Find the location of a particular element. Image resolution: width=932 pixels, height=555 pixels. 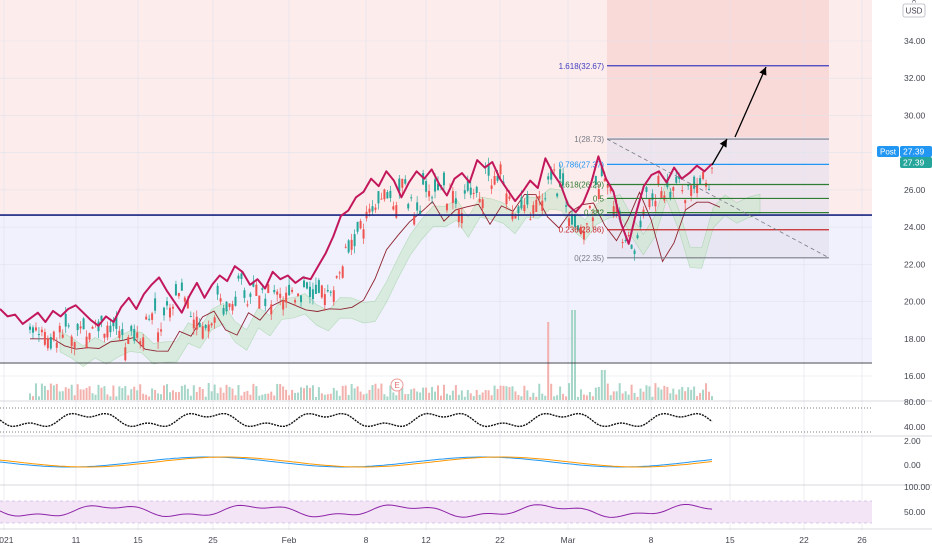

volume-bars is located at coordinates (371, 355).